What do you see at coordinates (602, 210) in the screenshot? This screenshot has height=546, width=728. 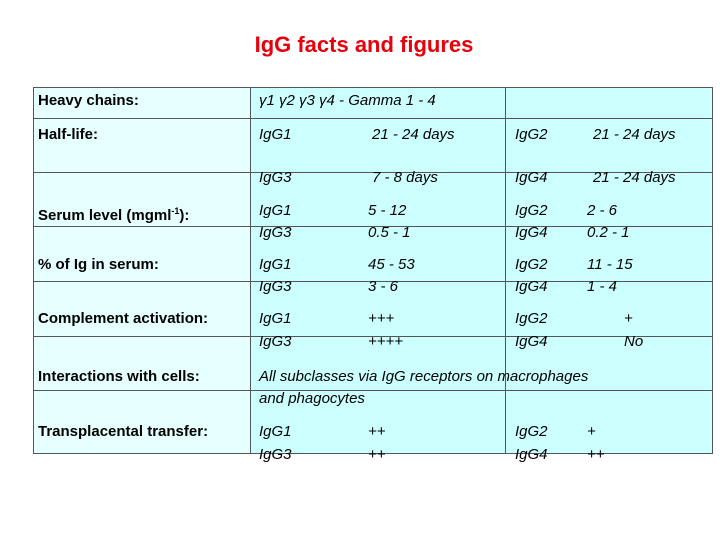 I see `cell-text: 2 - 6` at bounding box center [602, 210].